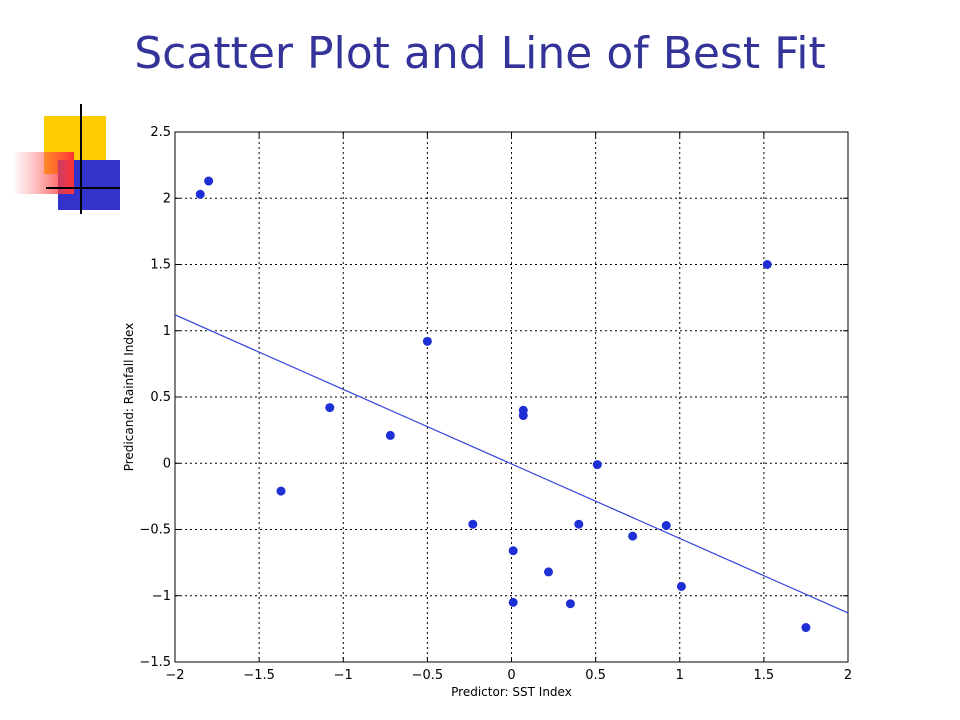  What do you see at coordinates (160, 132) in the screenshot?
I see `y-tick-label: 2.5` at bounding box center [160, 132].